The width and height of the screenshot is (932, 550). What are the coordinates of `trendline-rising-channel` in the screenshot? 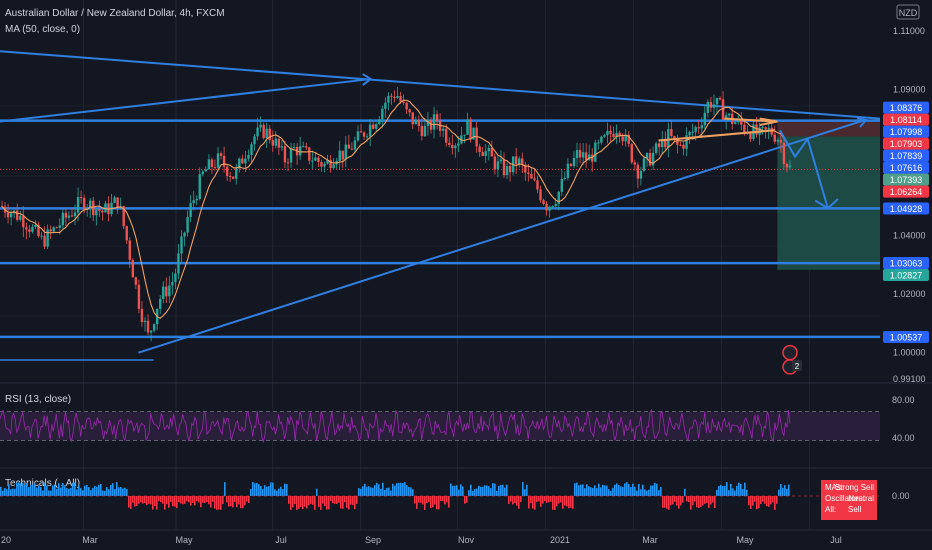 It's located at (185, 100).